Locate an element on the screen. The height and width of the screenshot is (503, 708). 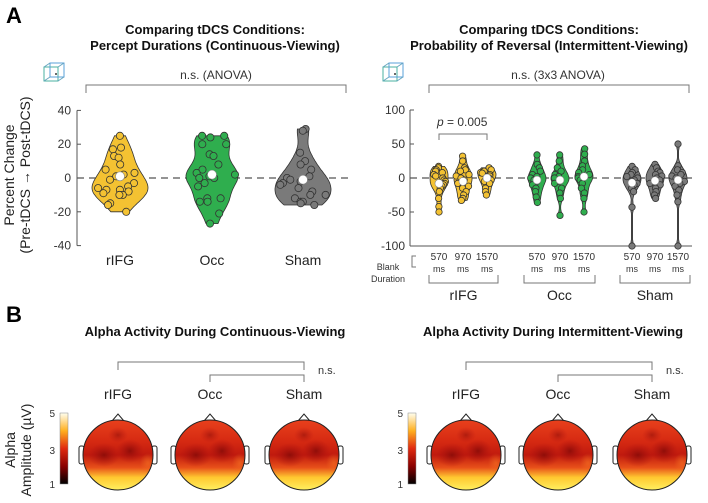
significance-annotation: n.s. is located at coordinates (675, 371).